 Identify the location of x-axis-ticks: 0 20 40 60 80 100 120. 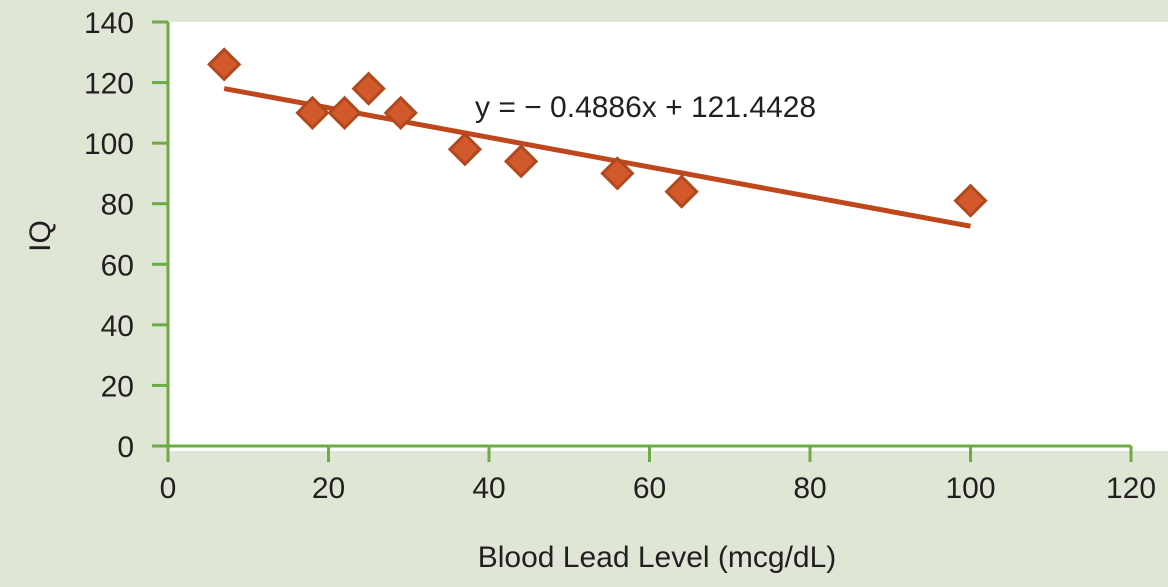
(658, 475).